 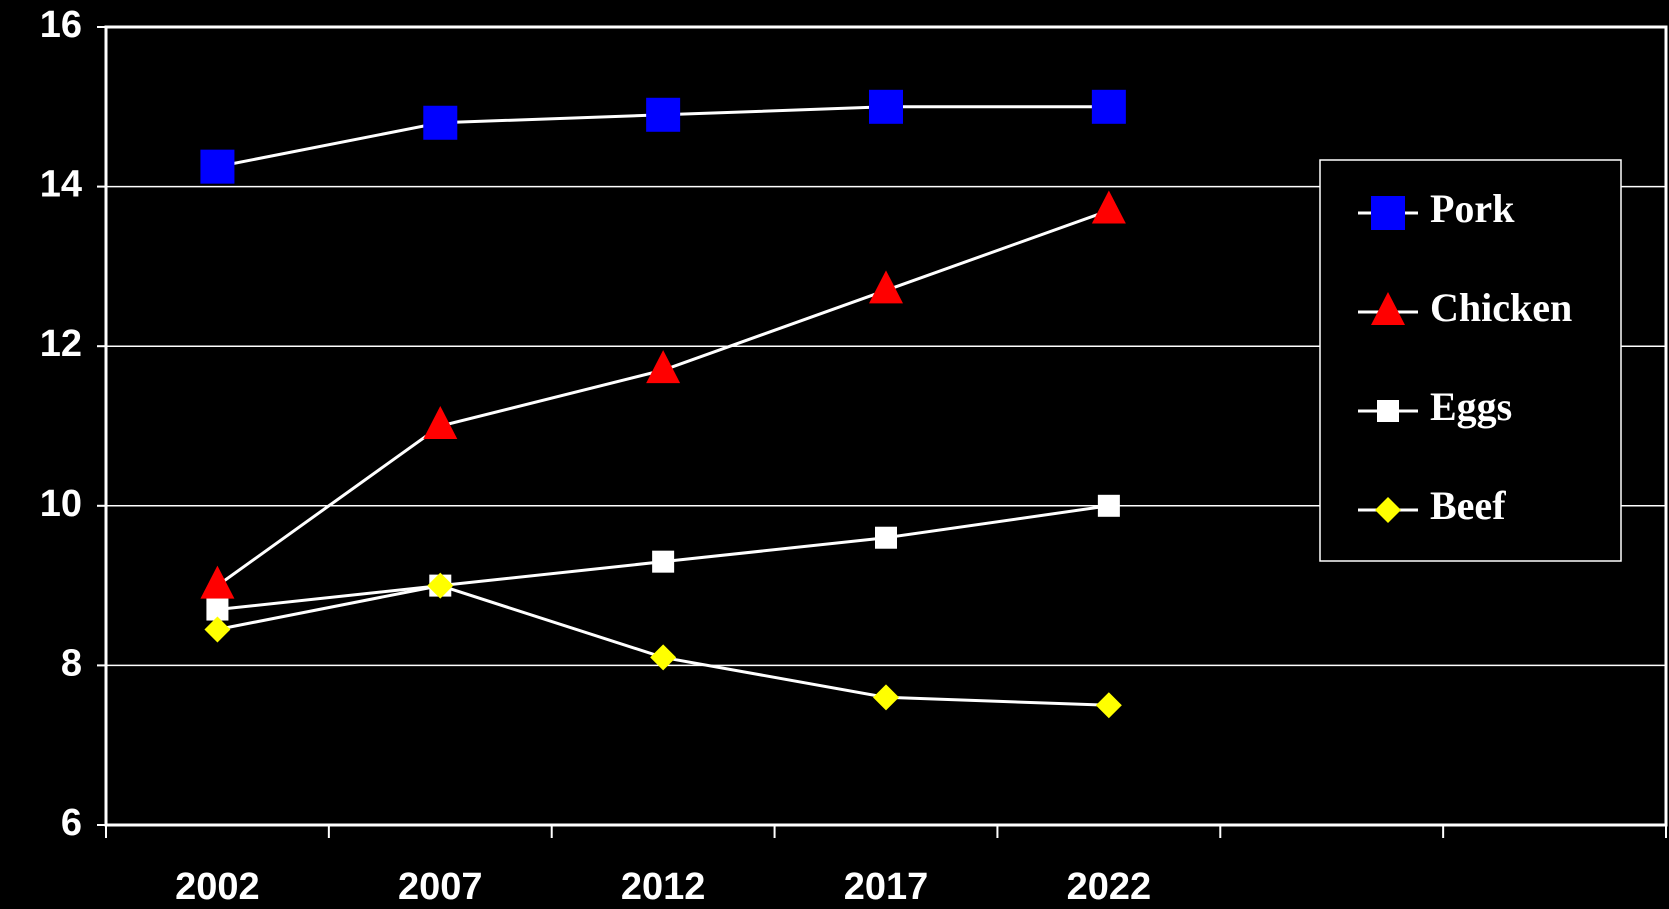 What do you see at coordinates (1470, 360) in the screenshot?
I see `legend-box` at bounding box center [1470, 360].